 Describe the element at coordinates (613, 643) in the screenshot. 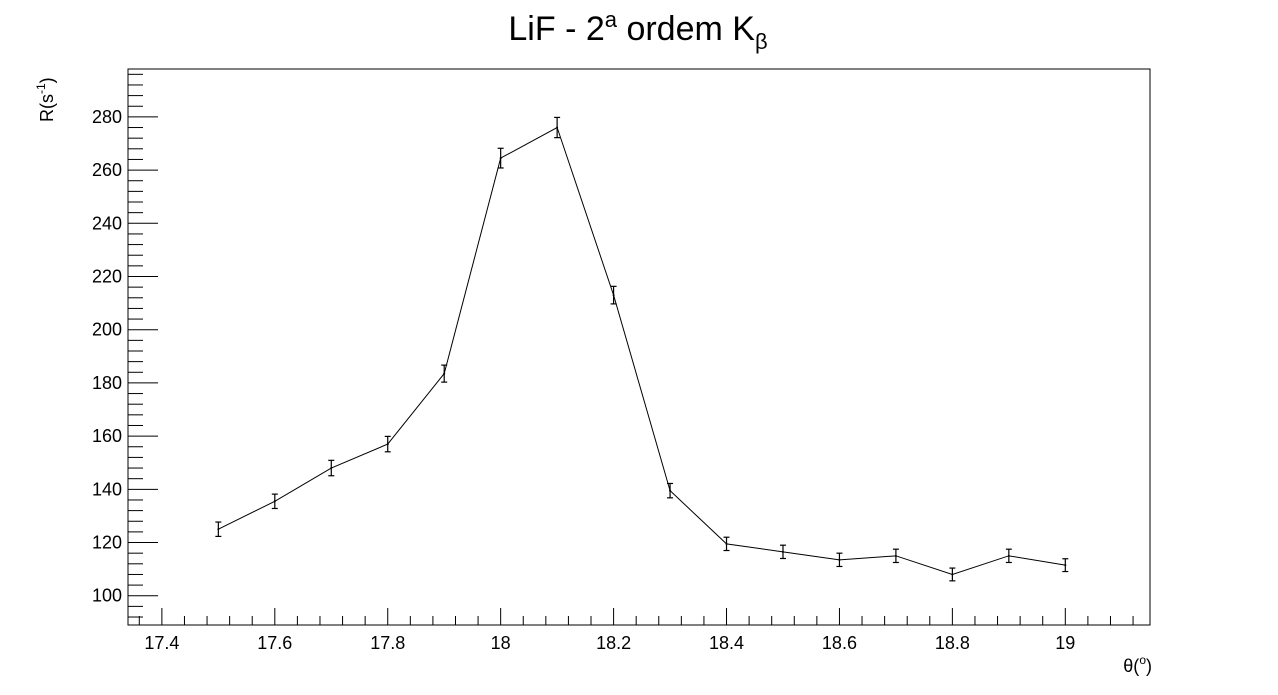

I see `x-tick-label: 18.2` at that location.